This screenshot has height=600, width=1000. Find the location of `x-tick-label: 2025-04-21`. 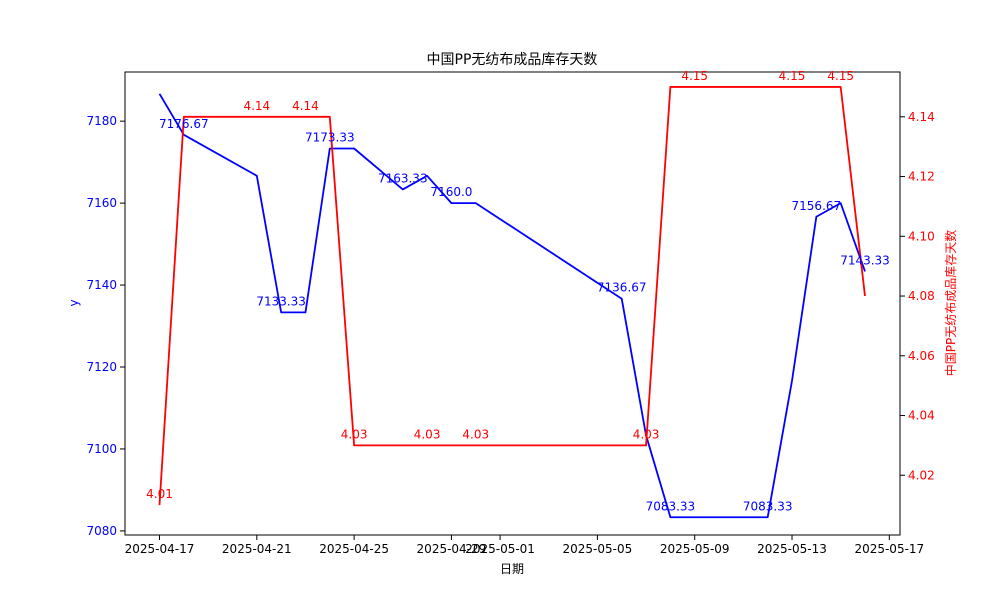

x-tick-label: 2025-04-21 is located at coordinates (257, 549).